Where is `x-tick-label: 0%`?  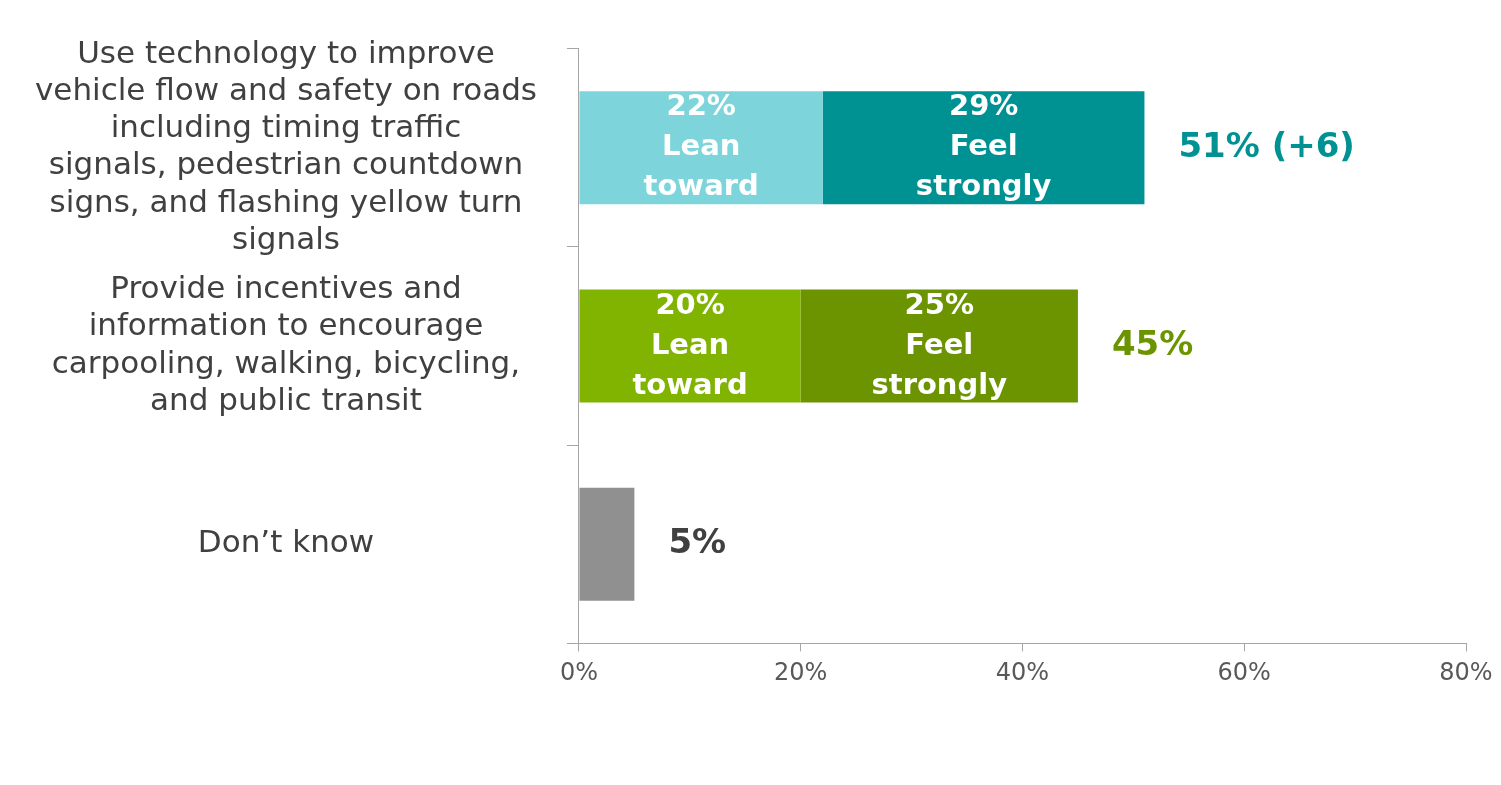
x-tick-label: 0% is located at coordinates (578, 672).